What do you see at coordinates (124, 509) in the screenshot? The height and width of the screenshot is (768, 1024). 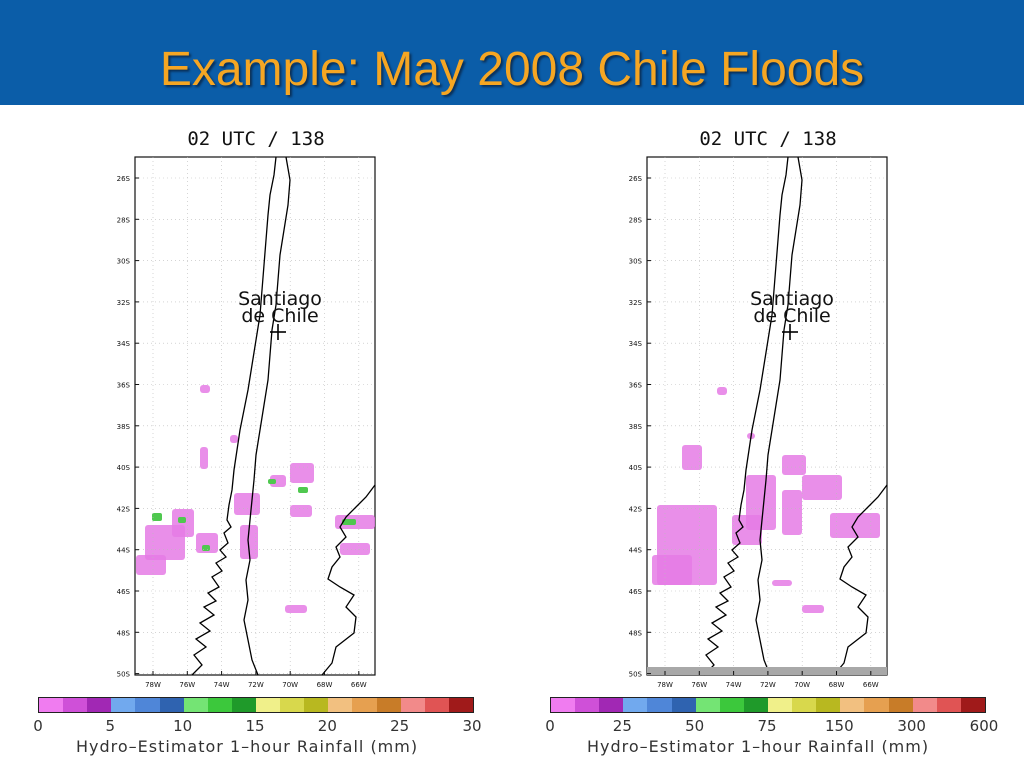 I see `latitude-label: 42S` at bounding box center [124, 509].